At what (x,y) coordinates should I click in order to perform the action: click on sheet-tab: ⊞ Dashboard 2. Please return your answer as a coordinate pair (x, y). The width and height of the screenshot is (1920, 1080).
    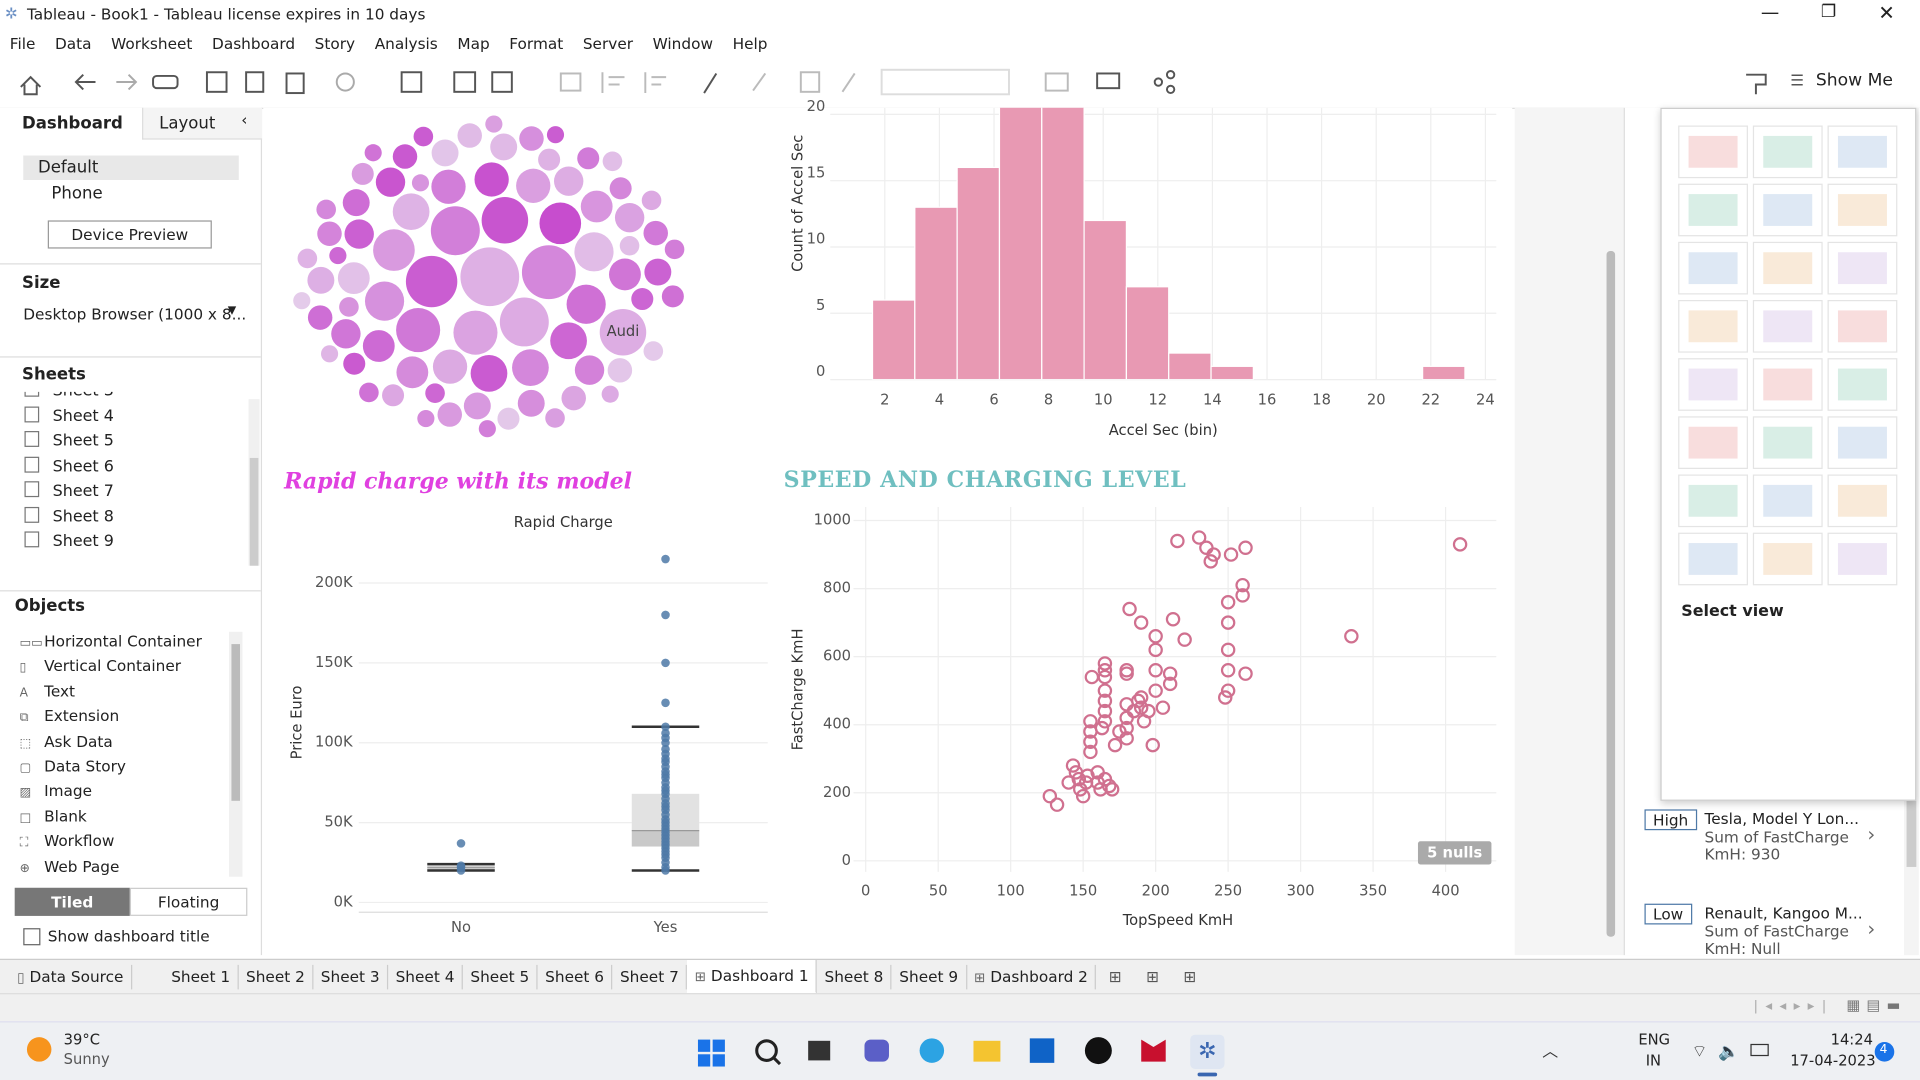
    Looking at the image, I should click on (1032, 976).